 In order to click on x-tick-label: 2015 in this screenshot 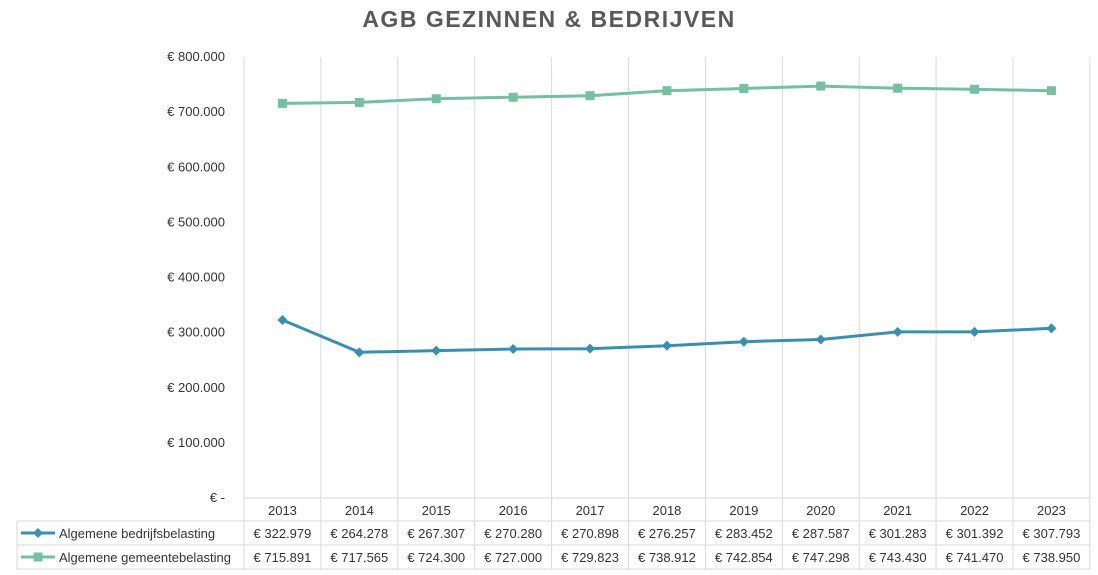, I will do `click(436, 510)`.